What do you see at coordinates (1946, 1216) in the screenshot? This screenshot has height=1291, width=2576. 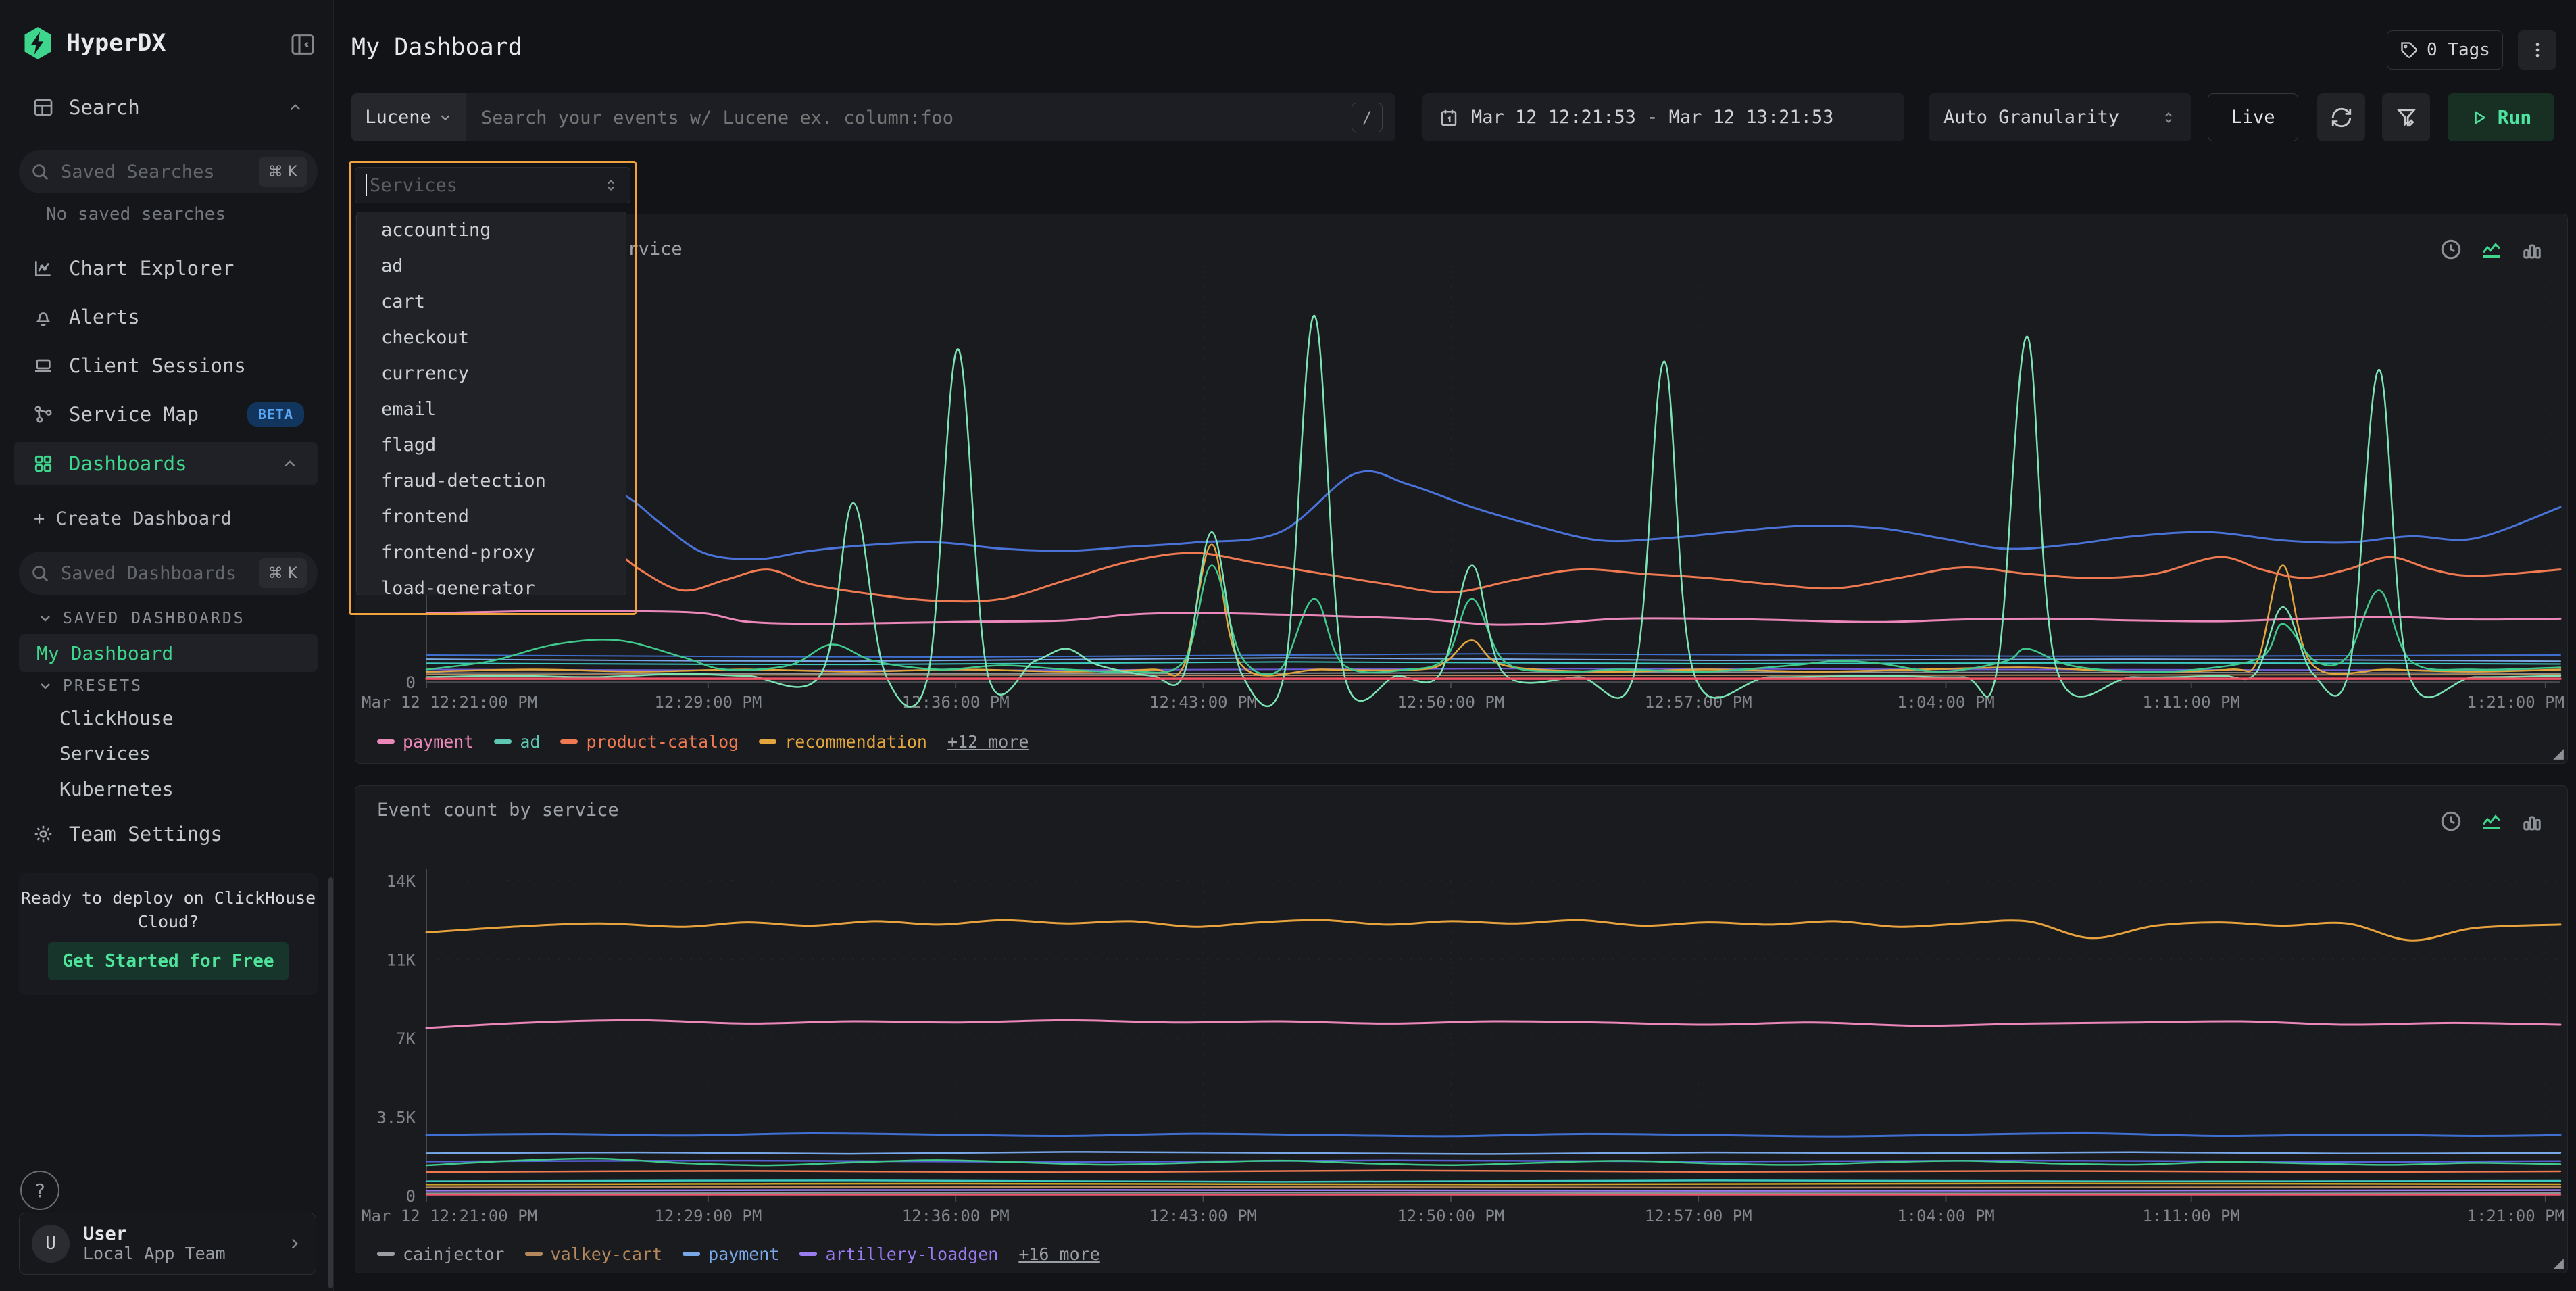 I see `x-tick-label: 1:04:00 PM` at bounding box center [1946, 1216].